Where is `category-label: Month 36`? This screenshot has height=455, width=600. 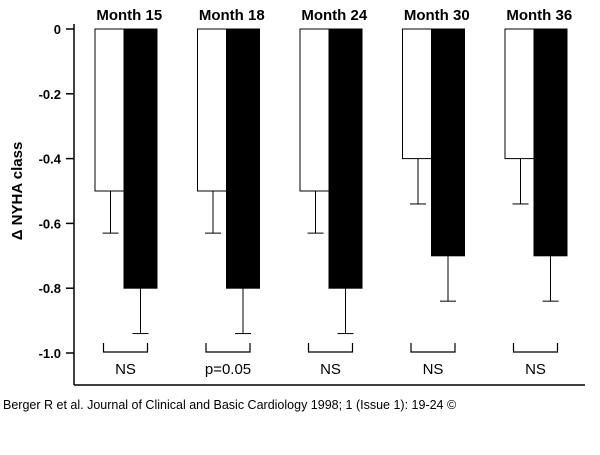
category-label: Month 36 is located at coordinates (539, 15).